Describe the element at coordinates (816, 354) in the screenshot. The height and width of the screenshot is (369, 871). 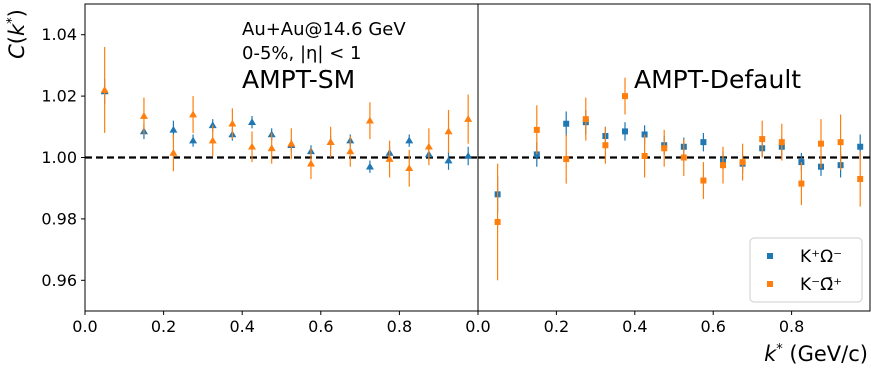
I see `x-axis-label: k* (GeV/c)` at that location.